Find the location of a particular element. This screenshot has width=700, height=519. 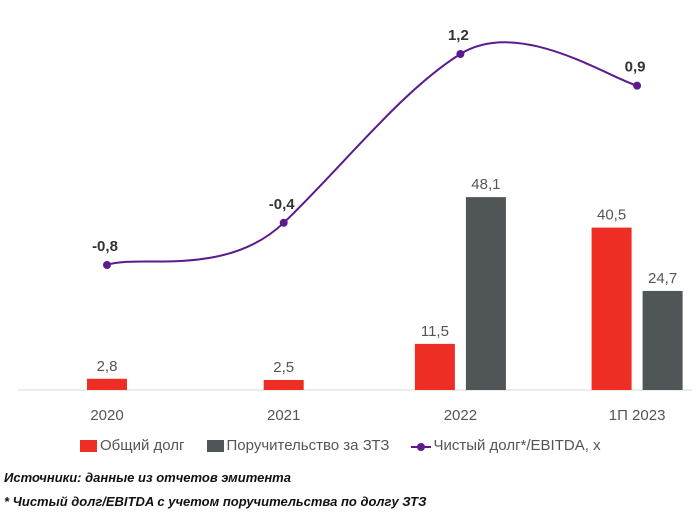

legend-label: Общий долг is located at coordinates (142, 445).